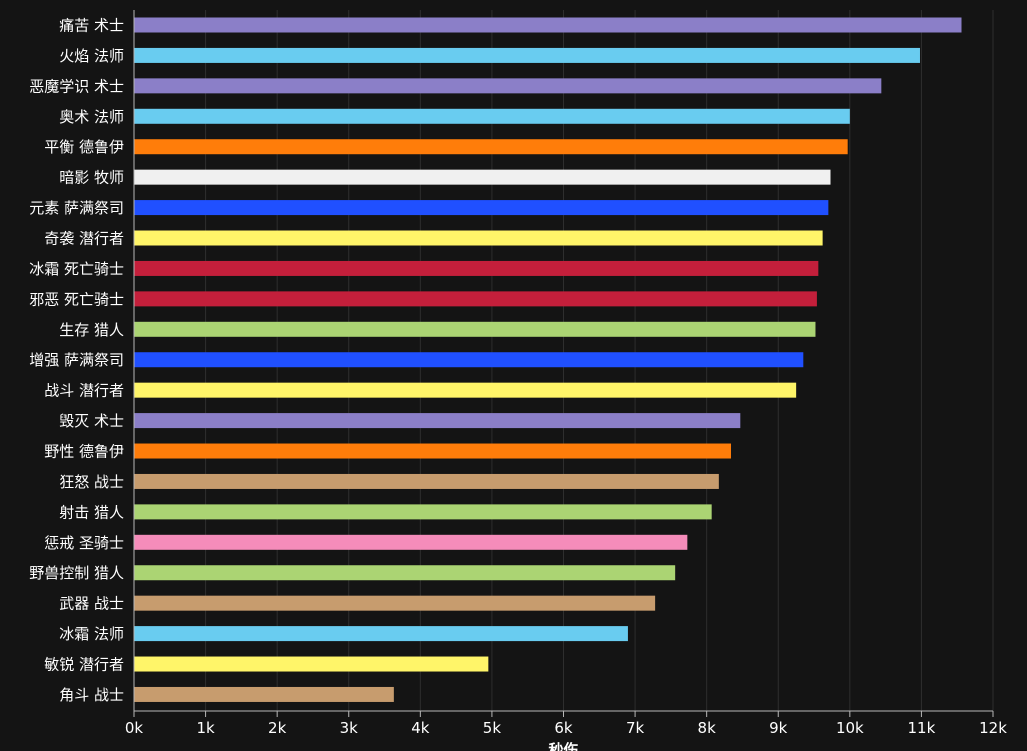 Image resolution: width=1027 pixels, height=751 pixels. What do you see at coordinates (563, 746) in the screenshot?
I see `x-axis-title: 秒伤` at bounding box center [563, 746].